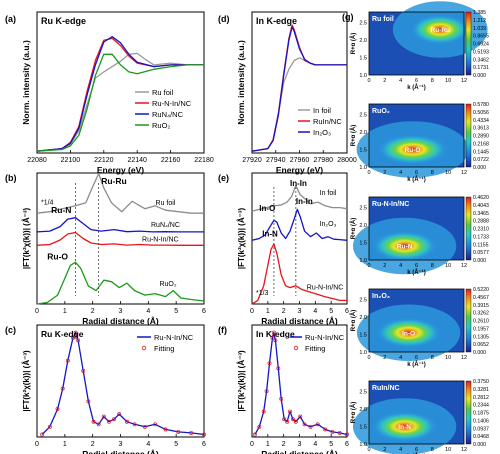 This screenshot has width=500, height=454. I want to click on y-axis-label-b: |FT(k²χ(k))| (Å⁻³), so click(26, 239).